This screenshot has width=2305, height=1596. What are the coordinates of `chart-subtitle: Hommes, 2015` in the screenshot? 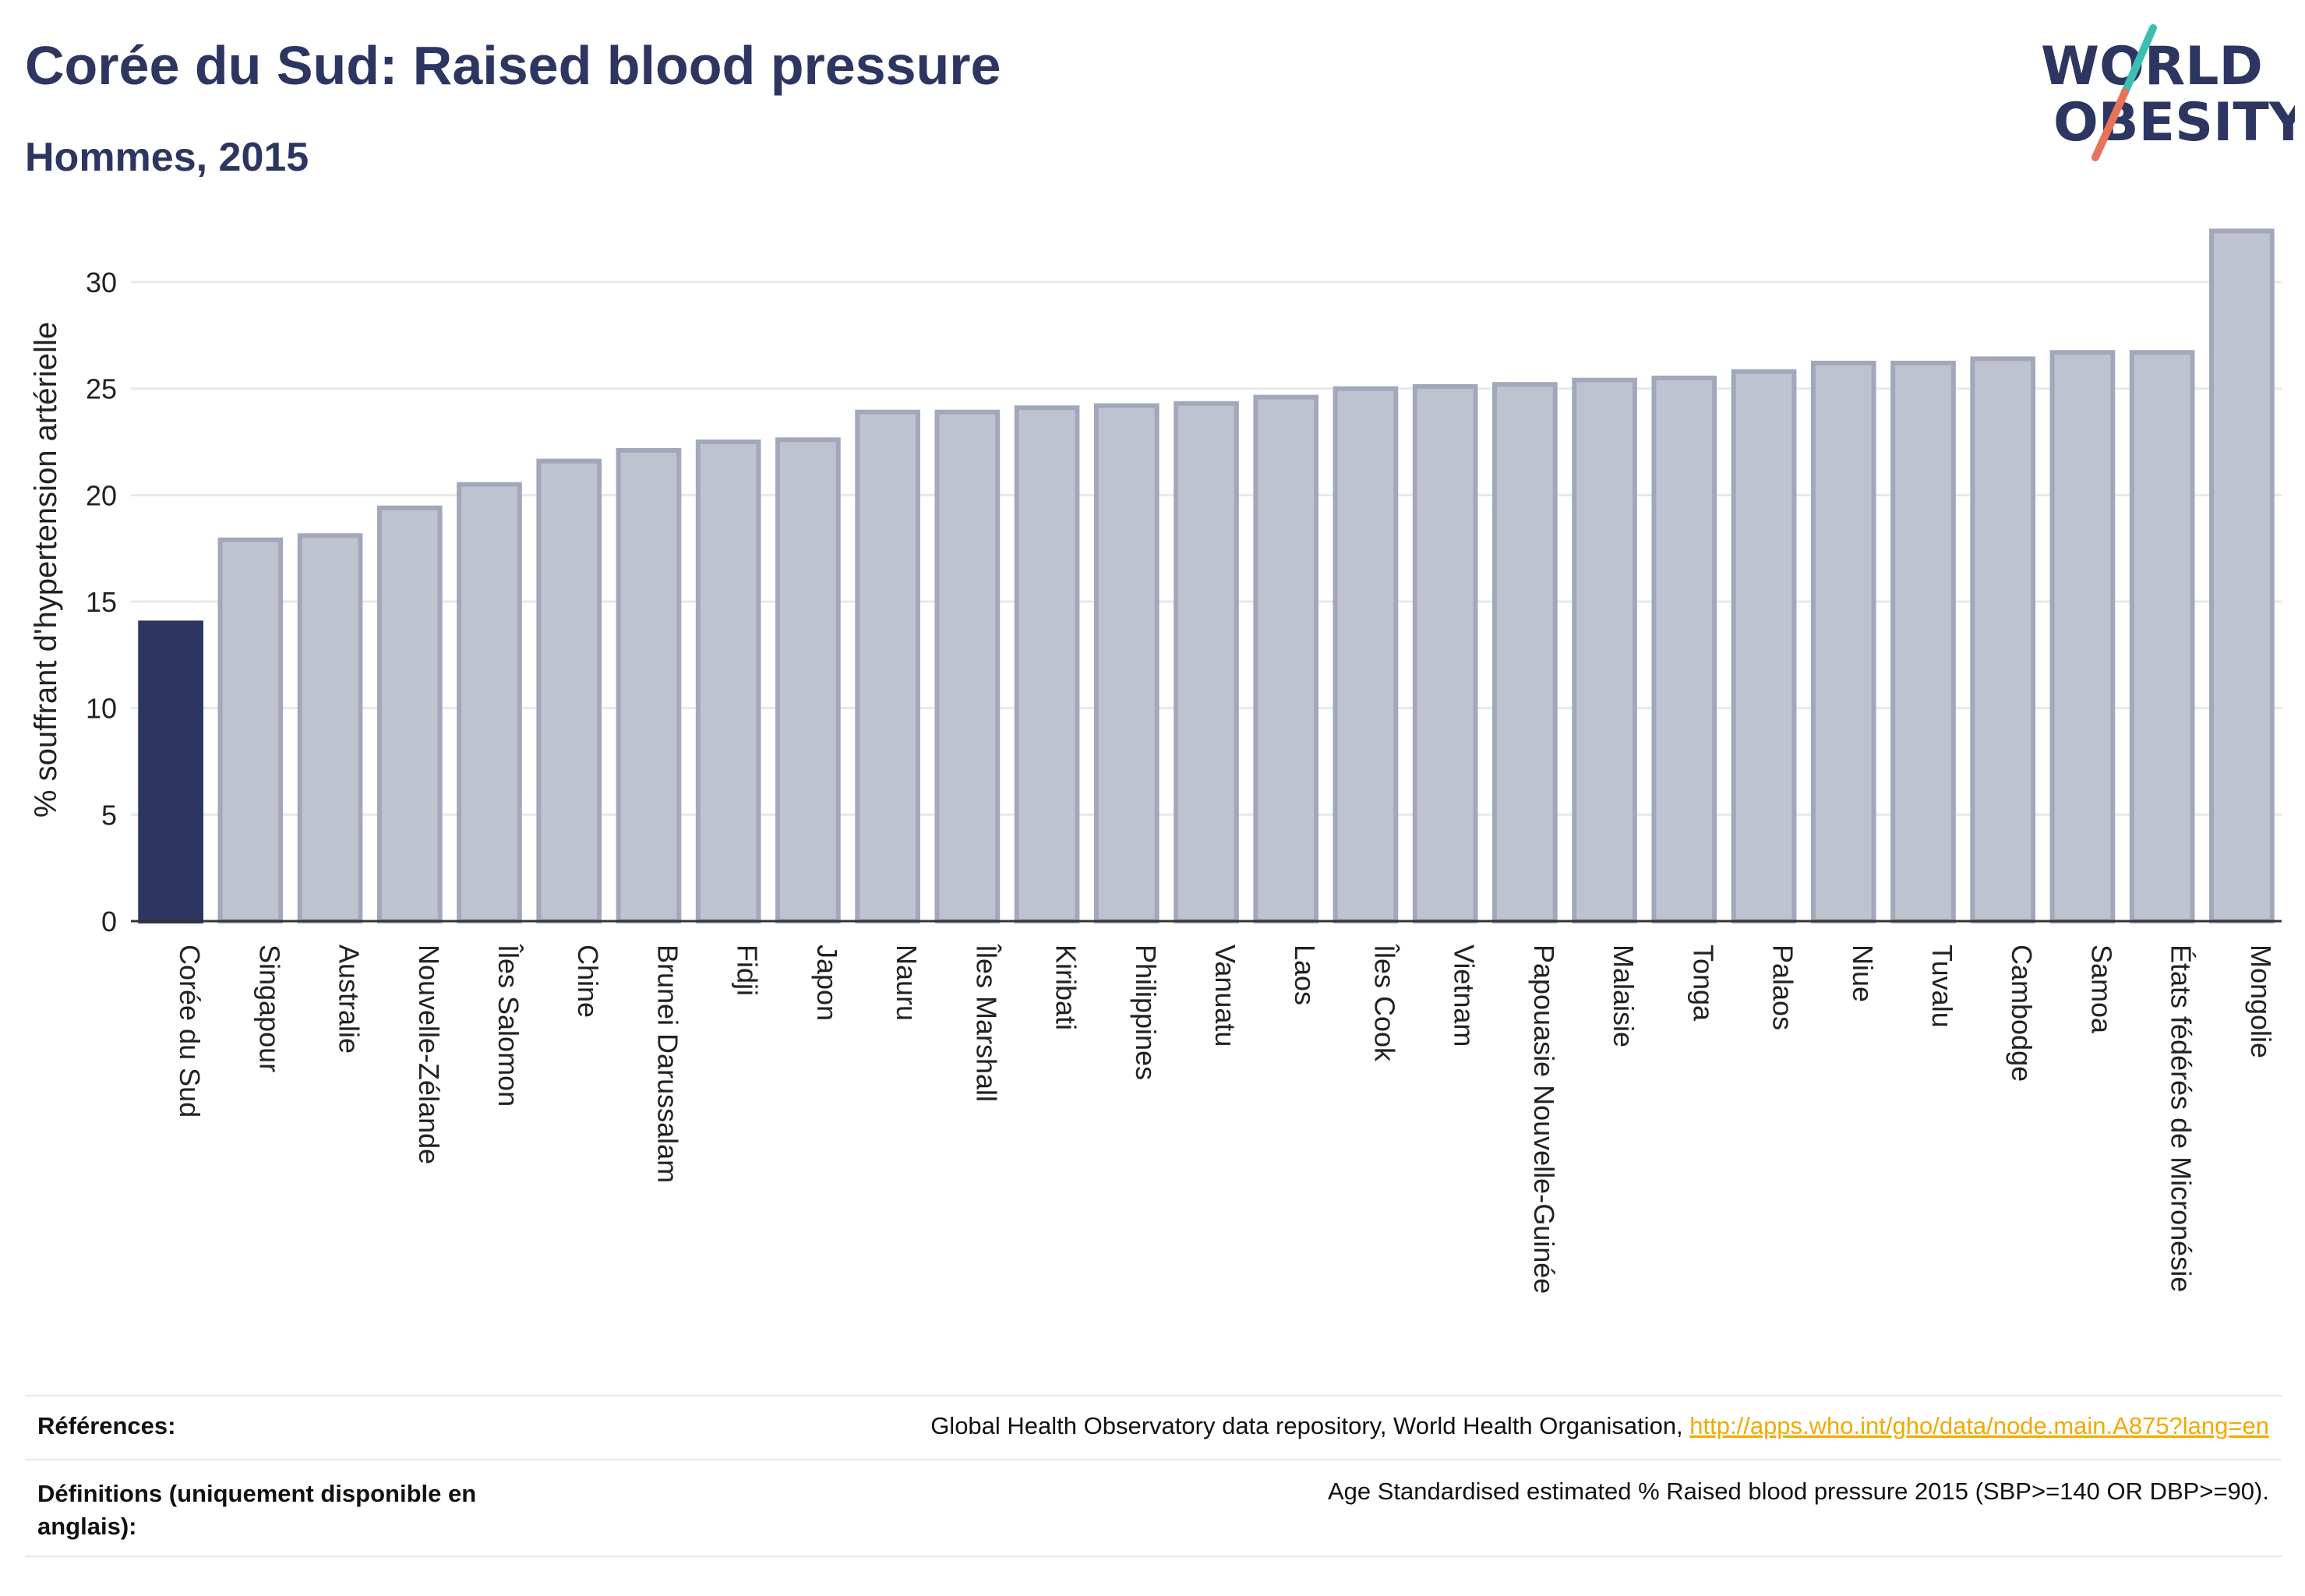 It's located at (167, 157).